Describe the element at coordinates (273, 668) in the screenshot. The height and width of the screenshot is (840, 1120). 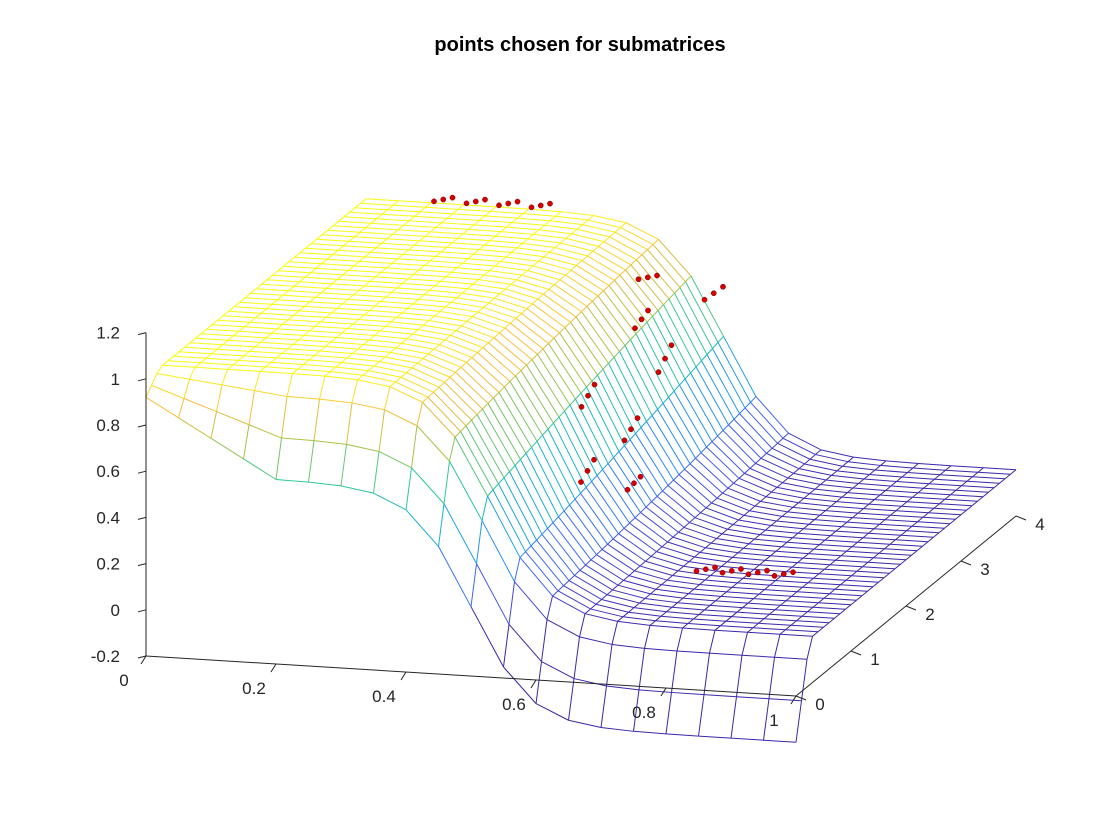
I see `x-tick-mark` at that location.